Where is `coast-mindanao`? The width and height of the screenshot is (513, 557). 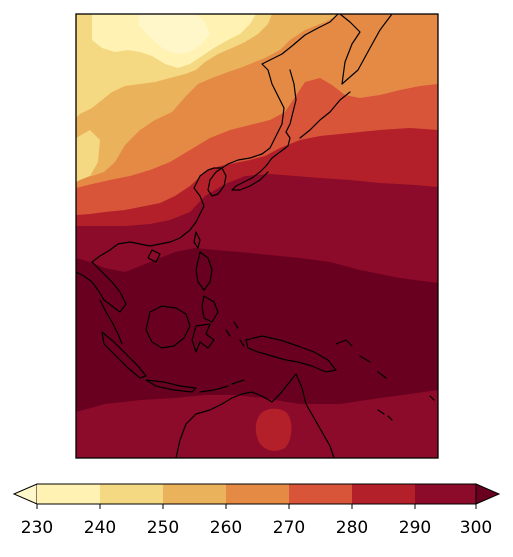
coast-mindanao is located at coordinates (210, 309).